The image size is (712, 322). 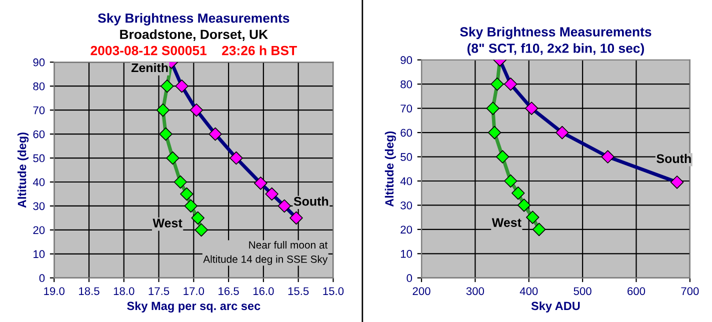 I want to click on text: Broadstone, Dorset, UK, so click(x=194, y=35).